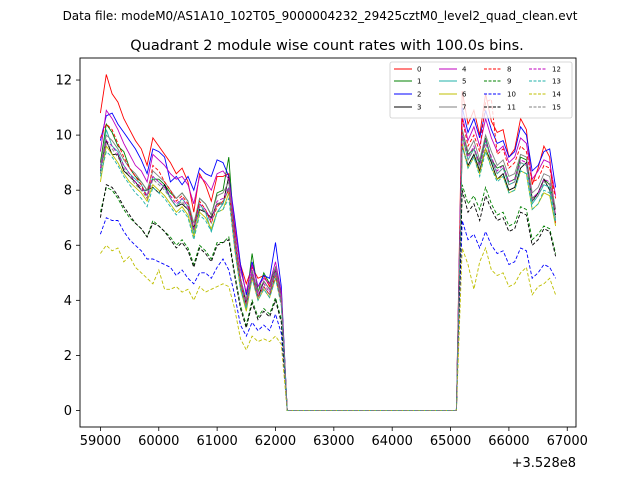 The width and height of the screenshot is (640, 480). What do you see at coordinates (464, 95) in the screenshot?
I see `legend-label-6: 6` at bounding box center [464, 95].